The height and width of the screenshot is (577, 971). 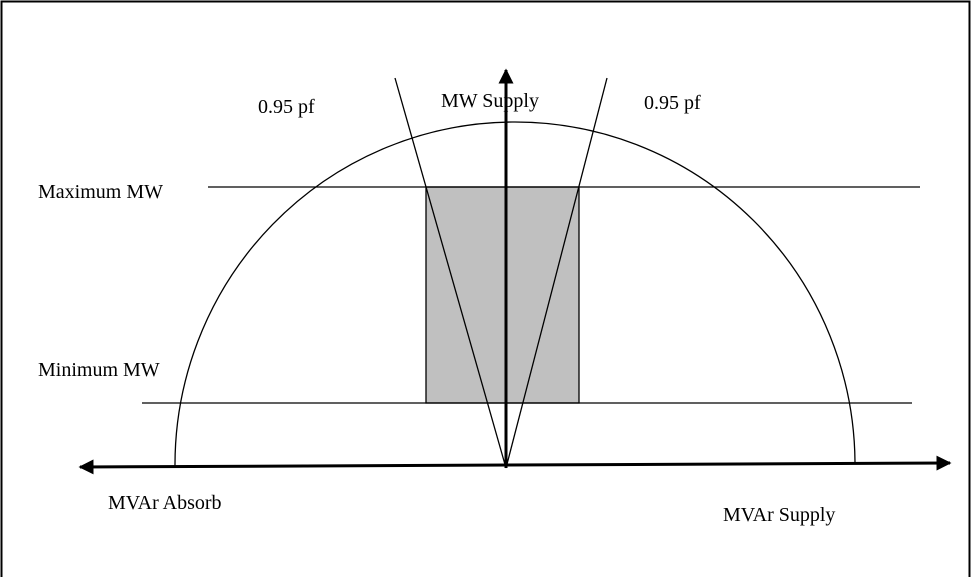 I want to click on min-mw-label: Minimum MW, so click(x=99, y=370).